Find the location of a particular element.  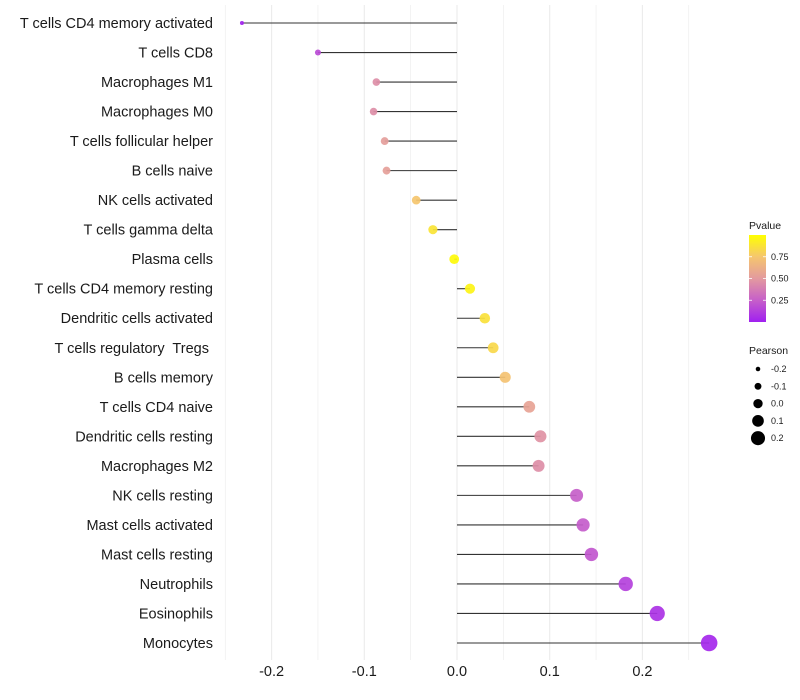

colorbar-tick-label: 0.50 is located at coordinates (780, 279).